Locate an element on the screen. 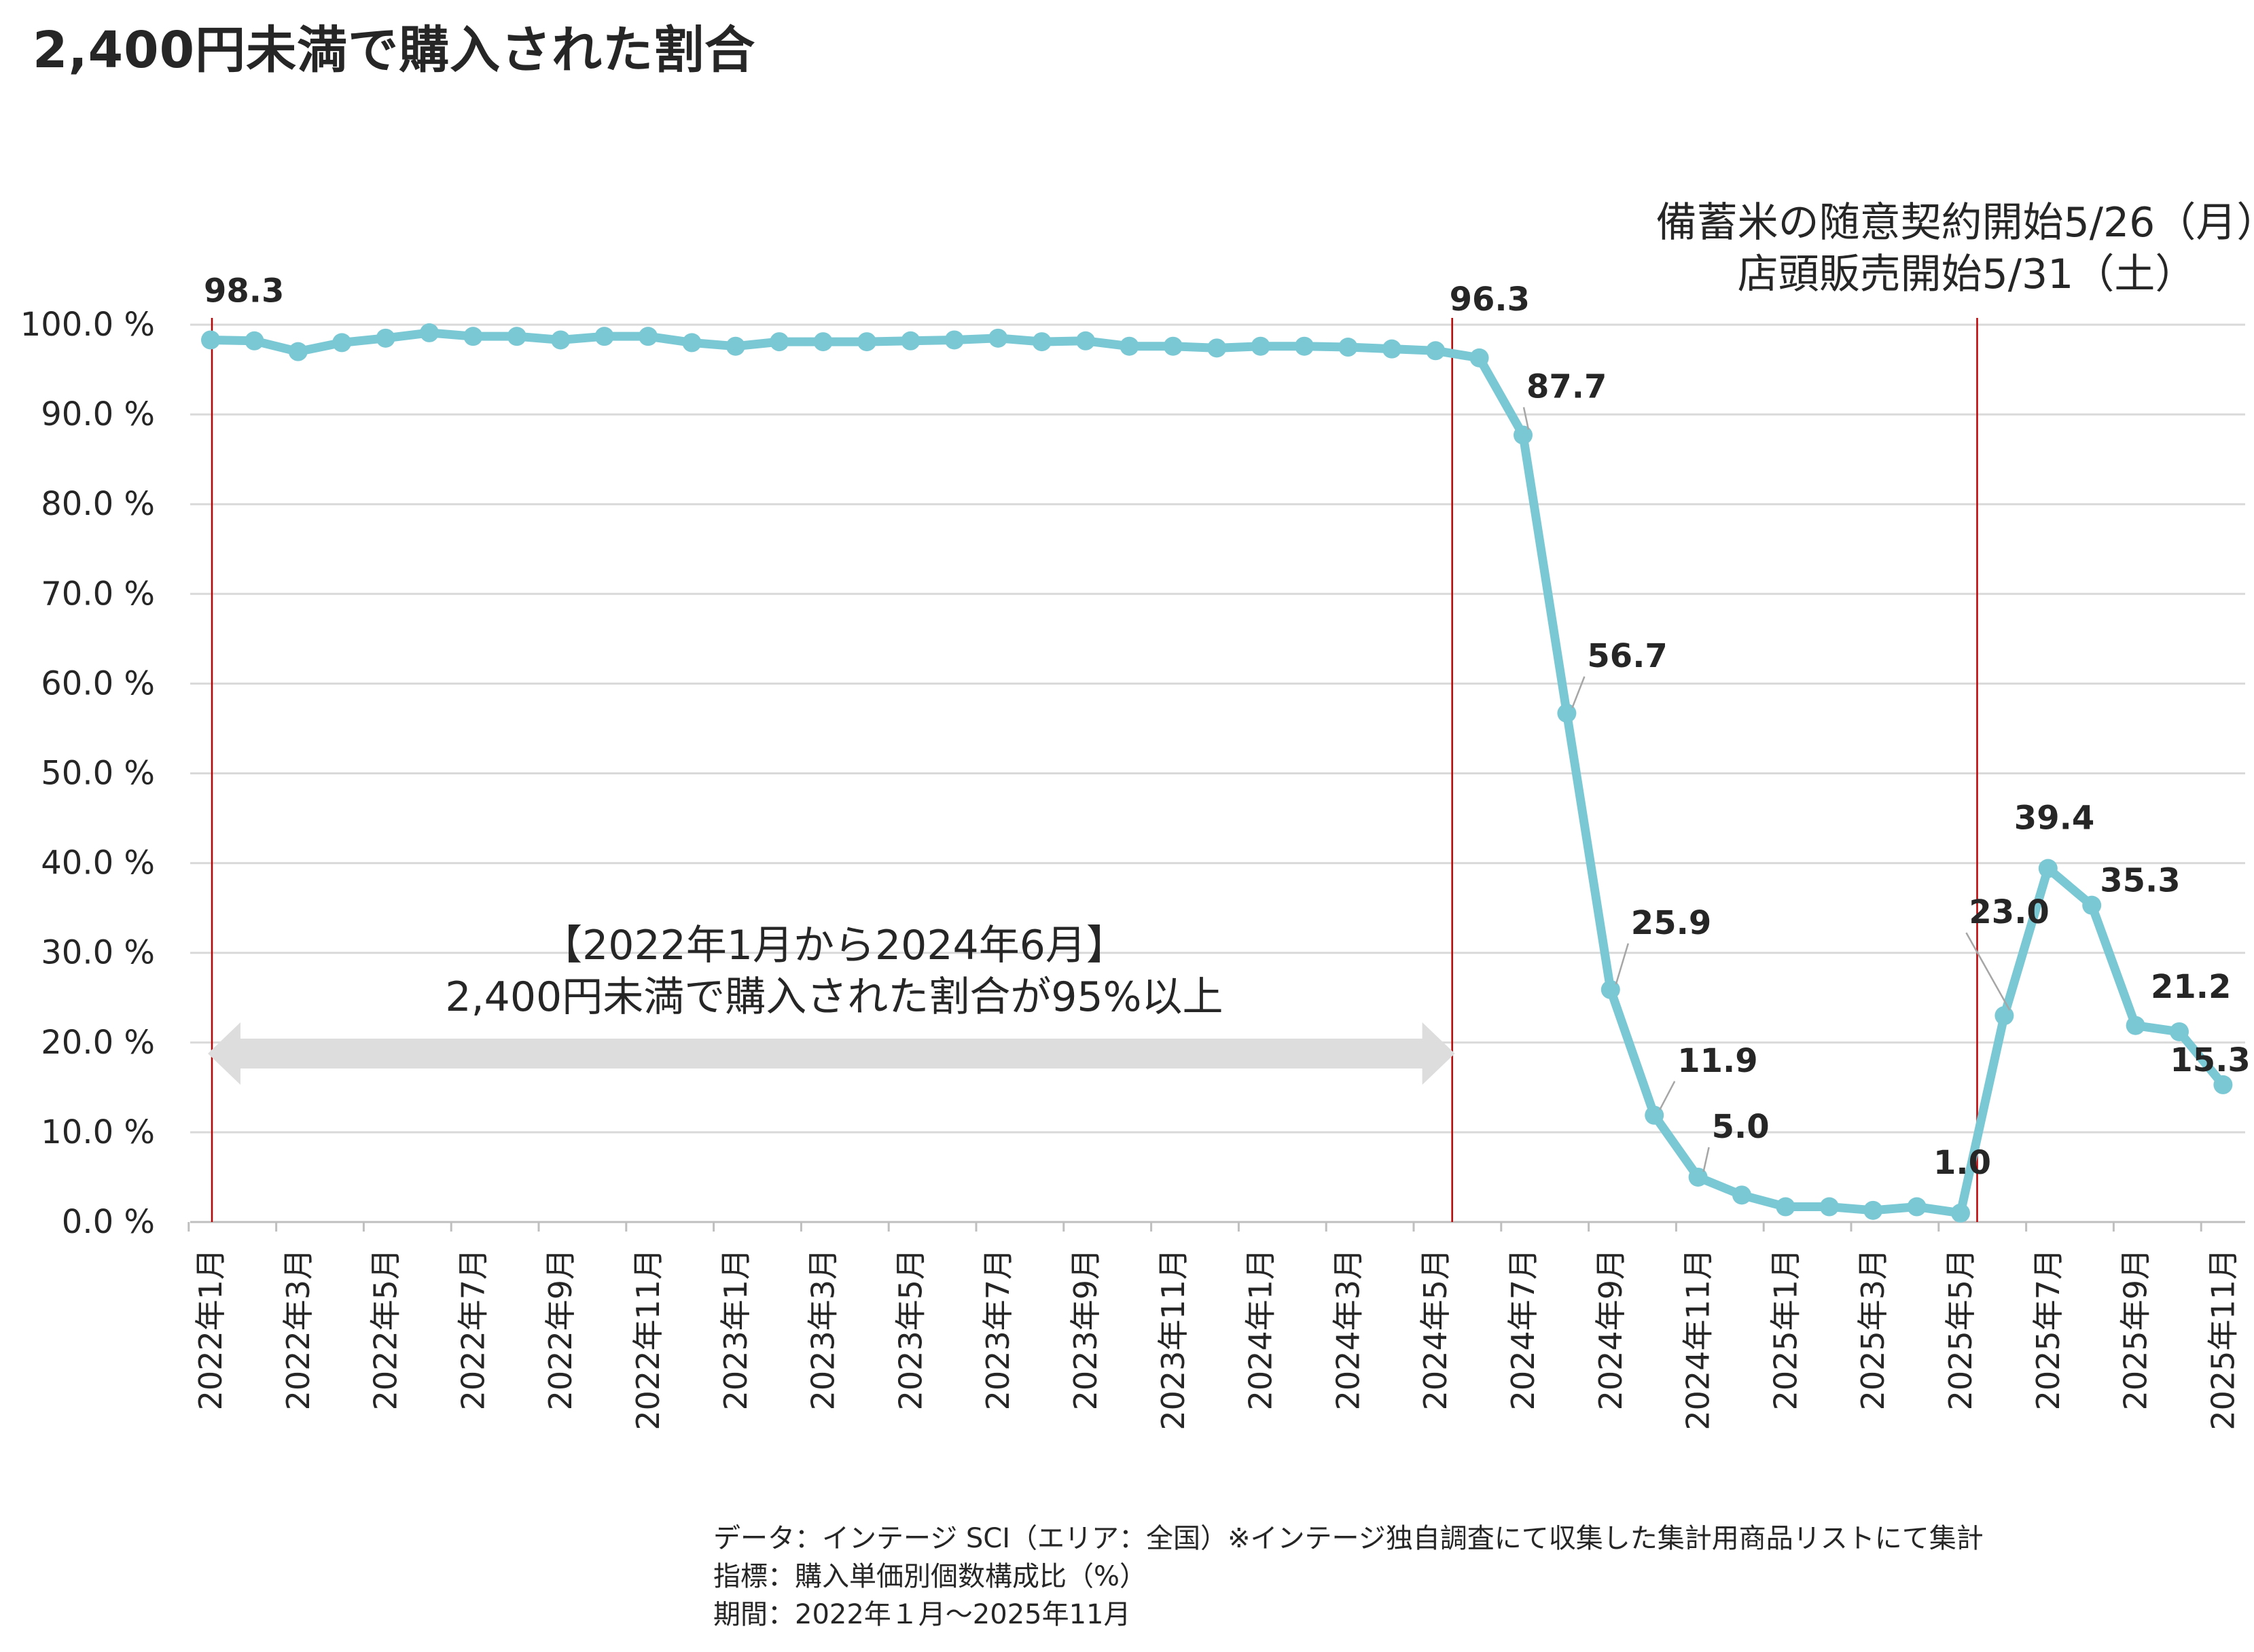  data-label: 1.0 is located at coordinates (1962, 1163).